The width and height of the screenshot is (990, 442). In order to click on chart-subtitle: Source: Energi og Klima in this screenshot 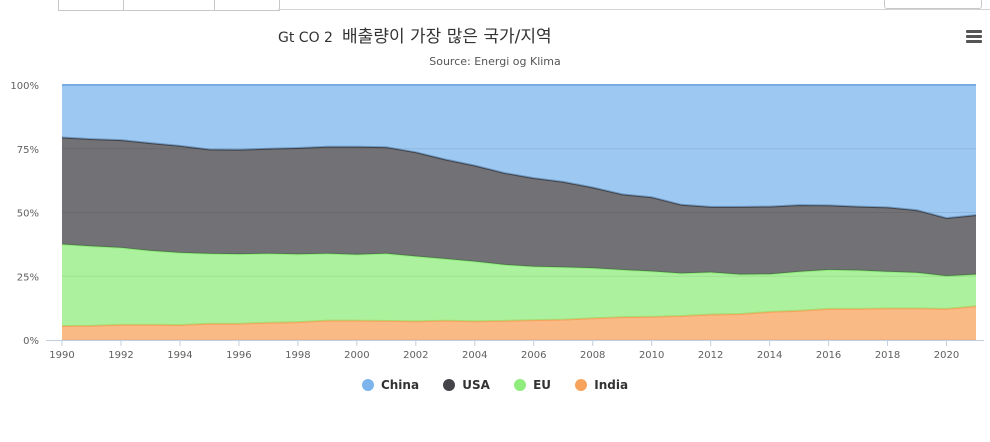, I will do `click(495, 61)`.